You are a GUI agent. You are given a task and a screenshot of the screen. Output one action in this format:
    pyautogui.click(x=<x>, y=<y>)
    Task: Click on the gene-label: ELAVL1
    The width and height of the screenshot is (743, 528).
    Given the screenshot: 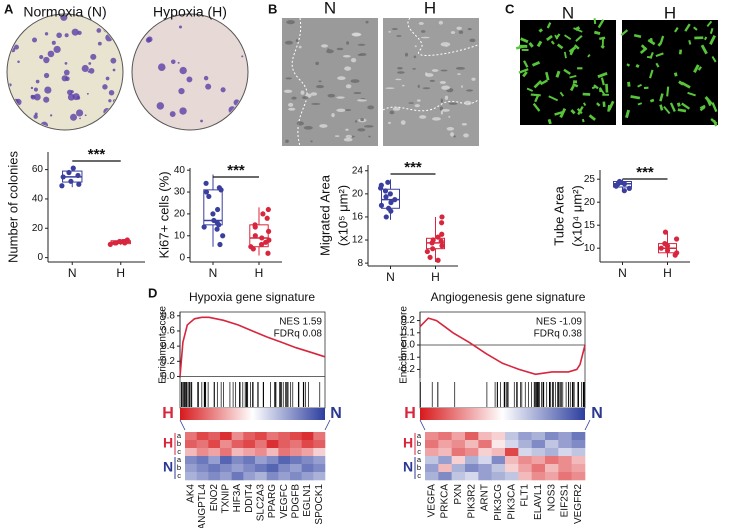 What is the action you would take?
    pyautogui.click(x=538, y=502)
    